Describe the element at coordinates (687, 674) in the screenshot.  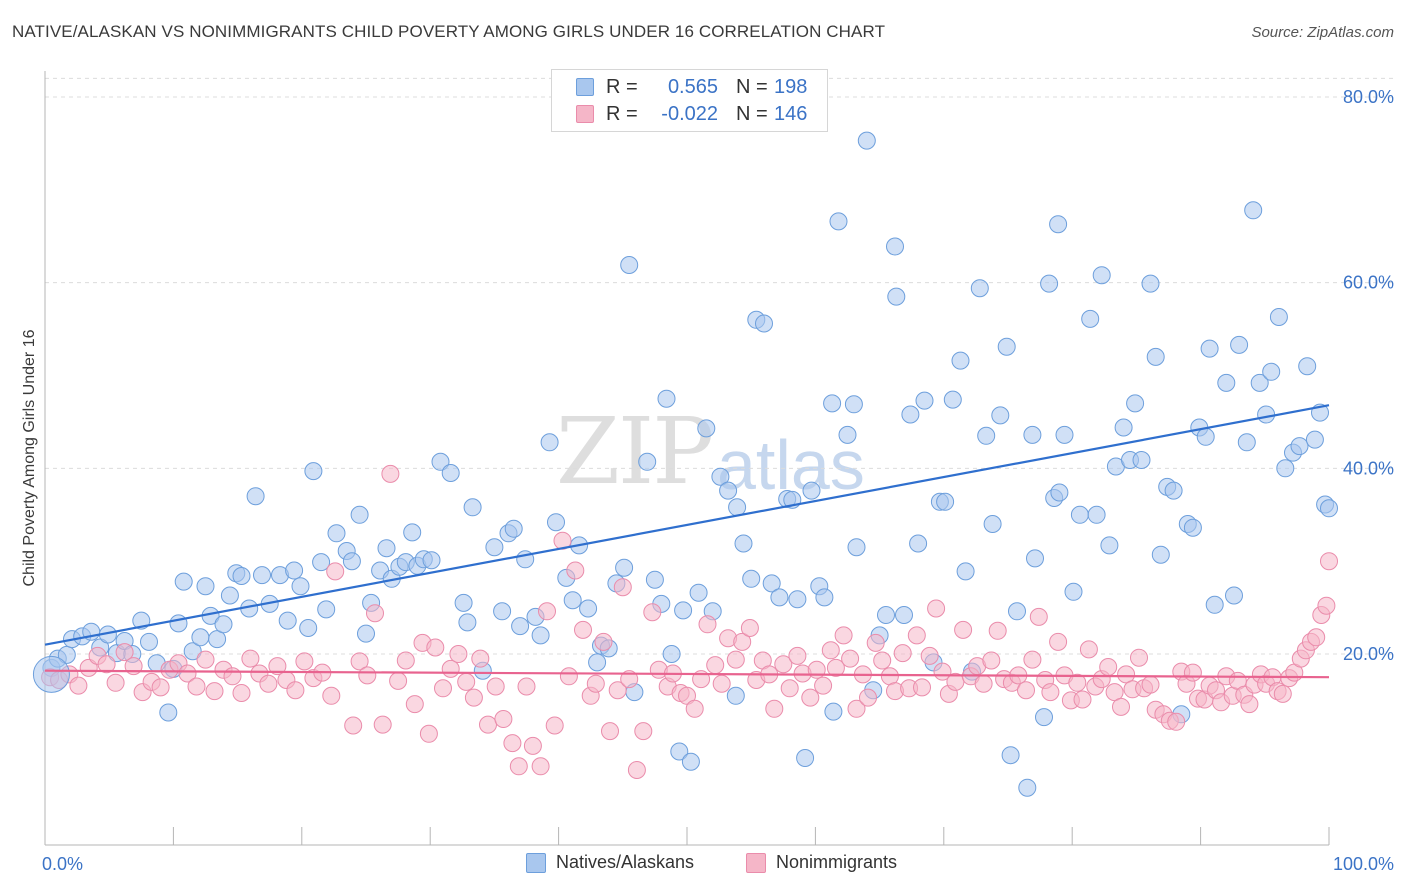
I see `nonimmigrant-trendline` at that location.